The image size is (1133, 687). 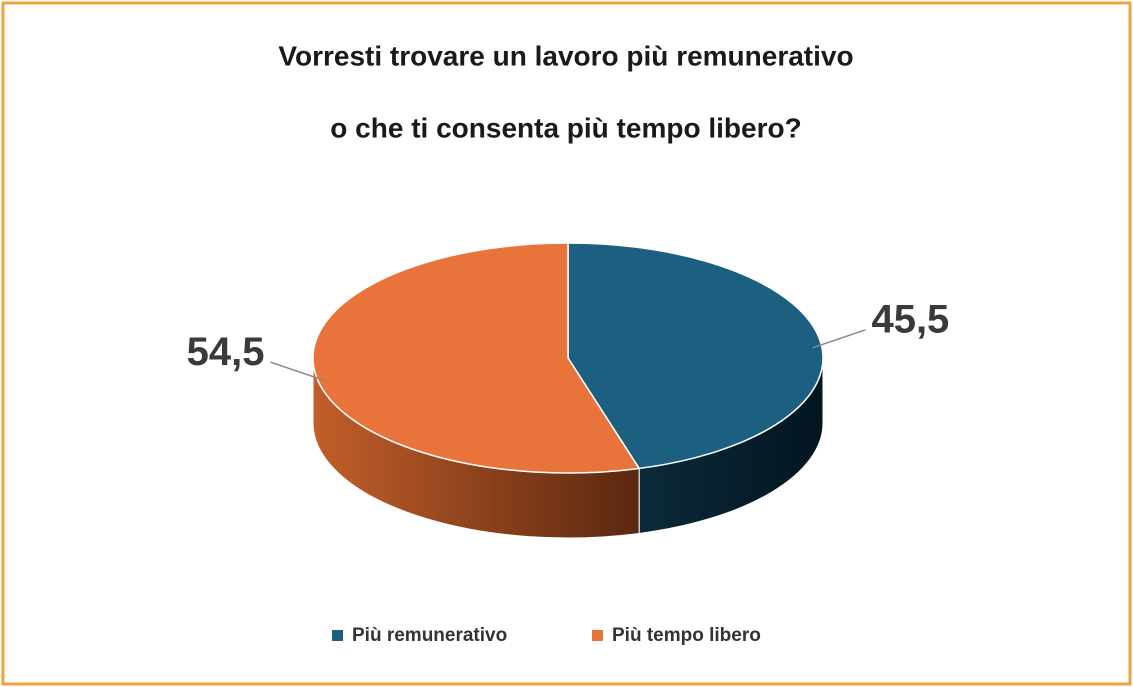 What do you see at coordinates (910, 319) in the screenshot?
I see `data-label: 45,5` at bounding box center [910, 319].